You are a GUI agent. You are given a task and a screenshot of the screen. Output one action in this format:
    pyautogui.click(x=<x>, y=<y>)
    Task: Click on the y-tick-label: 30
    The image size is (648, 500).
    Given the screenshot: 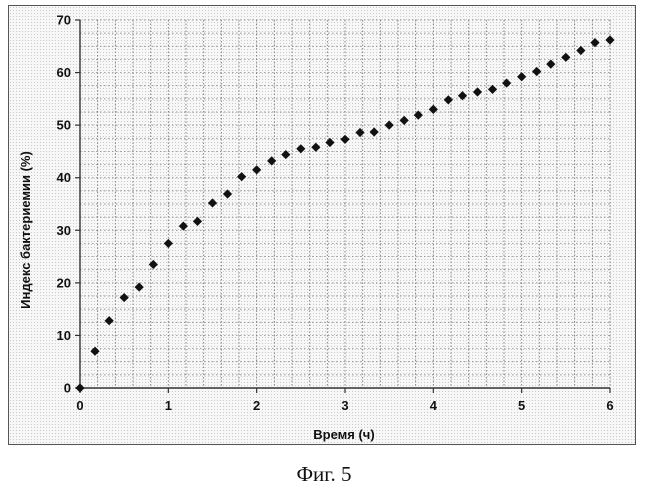 What is the action you would take?
    pyautogui.click(x=64, y=230)
    